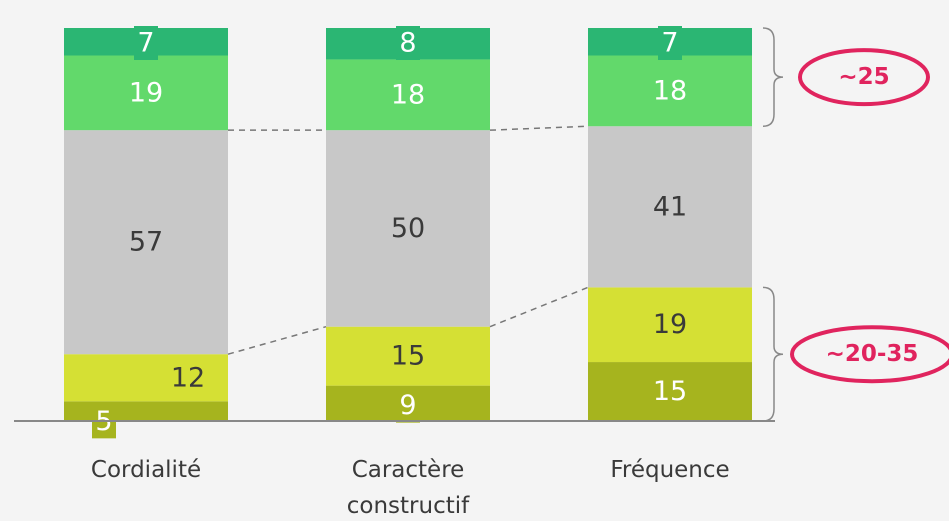 The image size is (949, 521). I want to click on data-label: 50, so click(408, 228).